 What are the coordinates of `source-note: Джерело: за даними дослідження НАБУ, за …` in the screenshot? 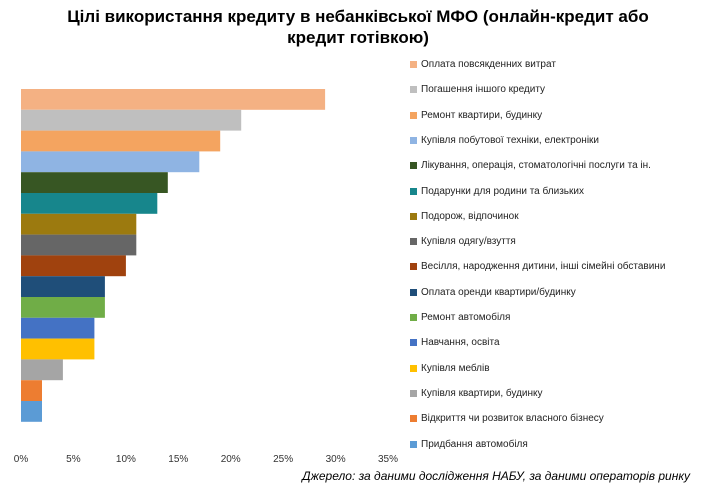 It's located at (496, 476).